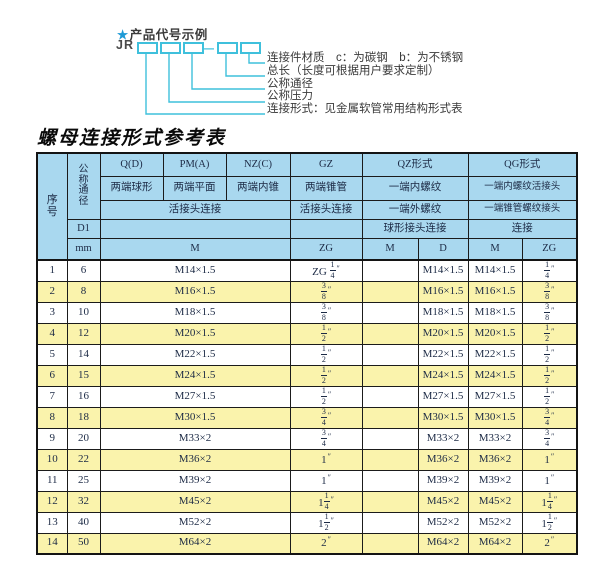 The height and width of the screenshot is (567, 600). I want to click on table-cell-dn: 20, so click(83, 438).